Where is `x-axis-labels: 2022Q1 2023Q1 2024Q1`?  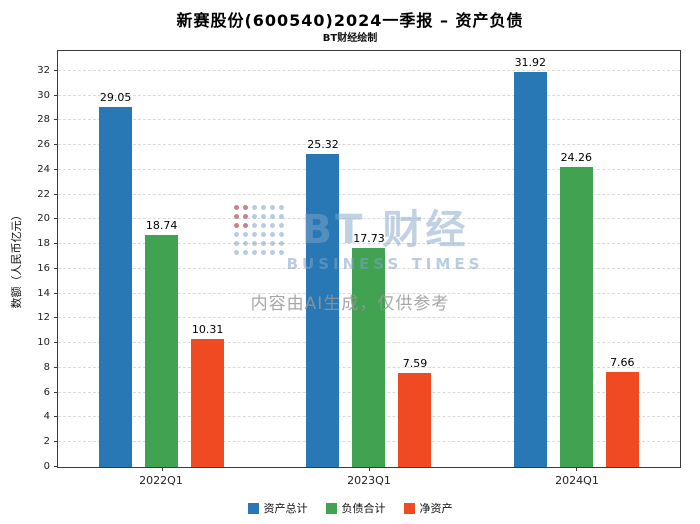 x-axis-labels: 2022Q1 2023Q1 2024Q1 is located at coordinates (369, 482).